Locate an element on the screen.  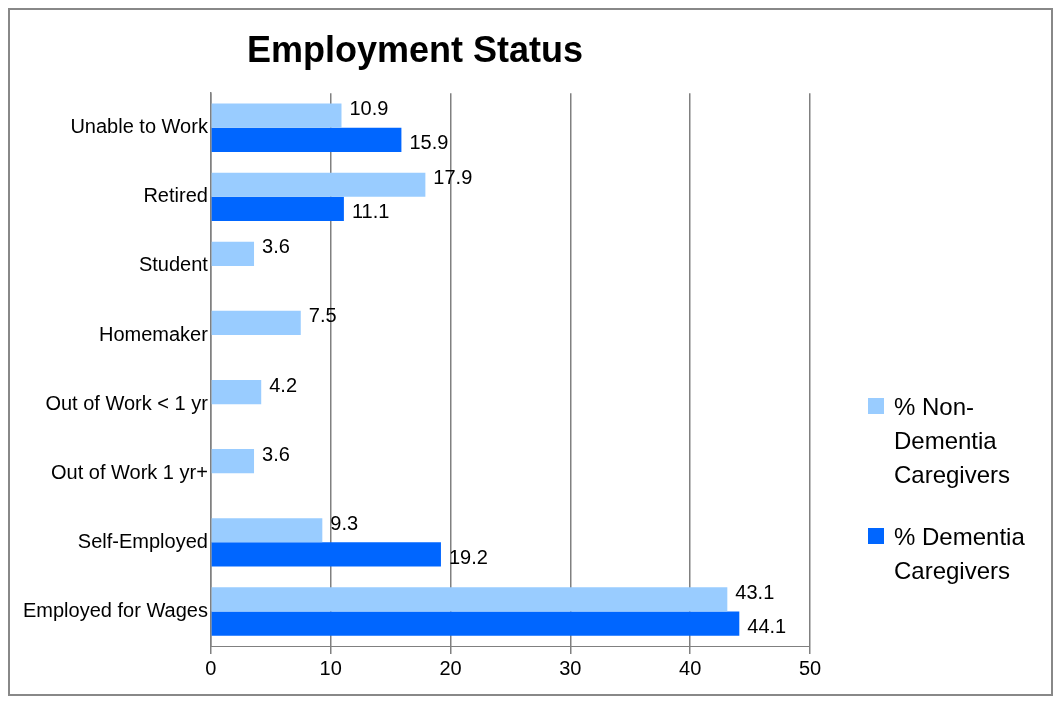
data-label: 44.1 is located at coordinates (767, 626).